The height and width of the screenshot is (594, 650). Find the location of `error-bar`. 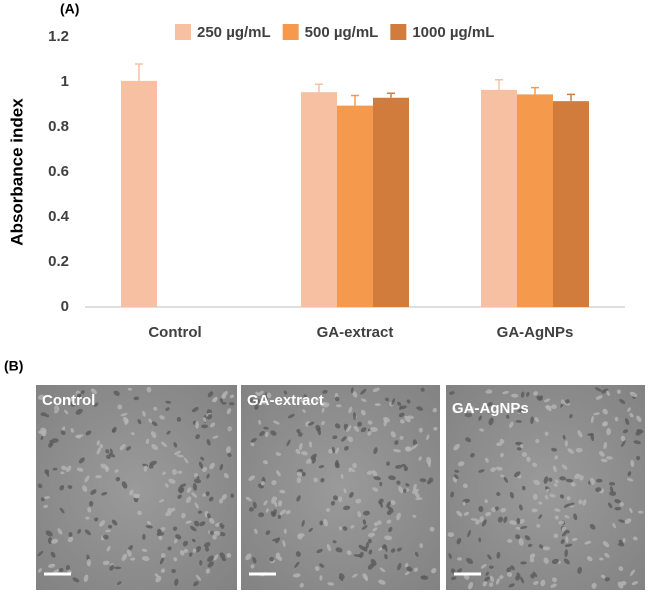

error-bar is located at coordinates (391, 95).